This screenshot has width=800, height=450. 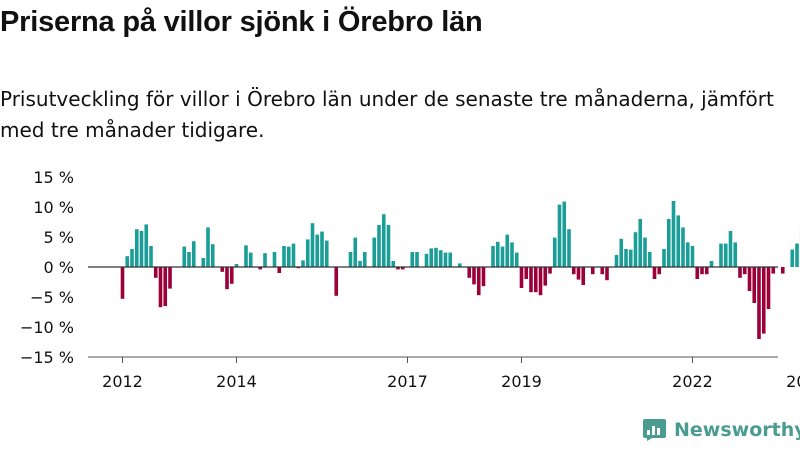 I want to click on y-tick-label: 15 %, so click(x=53, y=177).